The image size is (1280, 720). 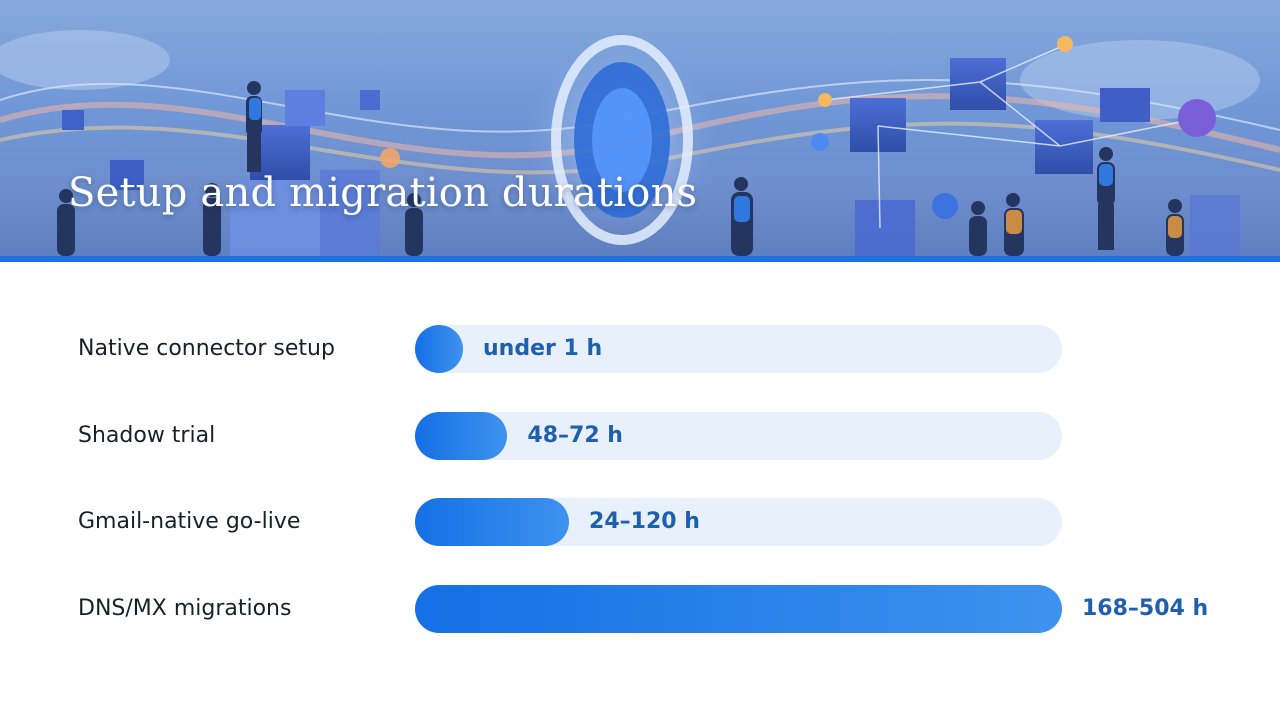 What do you see at coordinates (543, 348) in the screenshot?
I see `bar-value-label: under 1 h` at bounding box center [543, 348].